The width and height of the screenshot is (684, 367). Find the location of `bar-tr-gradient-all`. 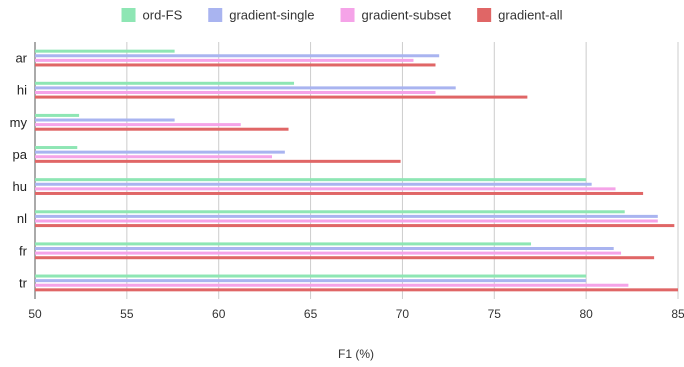

bar-tr-gradient-all is located at coordinates (356, 290).